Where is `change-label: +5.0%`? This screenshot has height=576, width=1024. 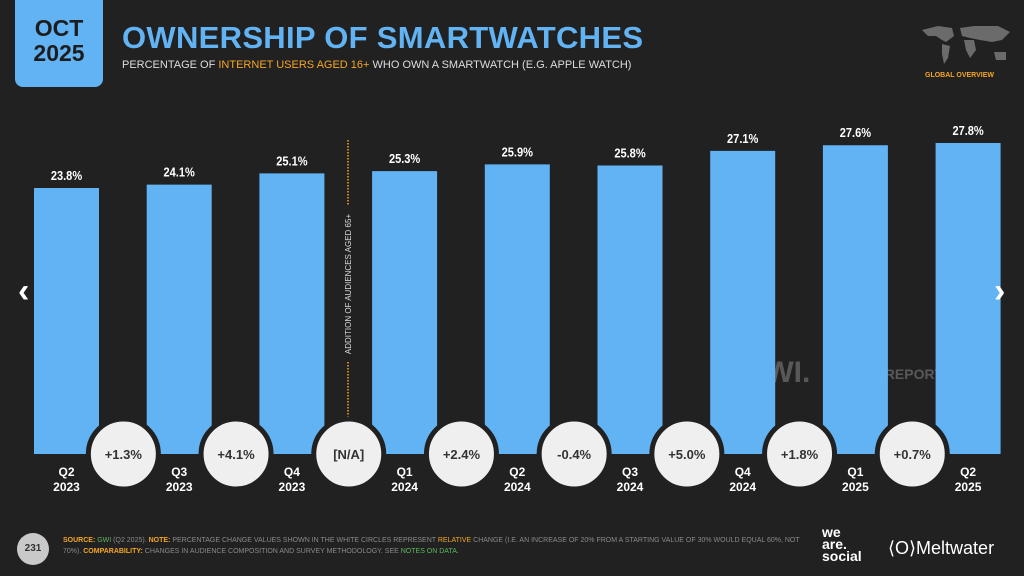 change-label: +5.0% is located at coordinates (687, 454).